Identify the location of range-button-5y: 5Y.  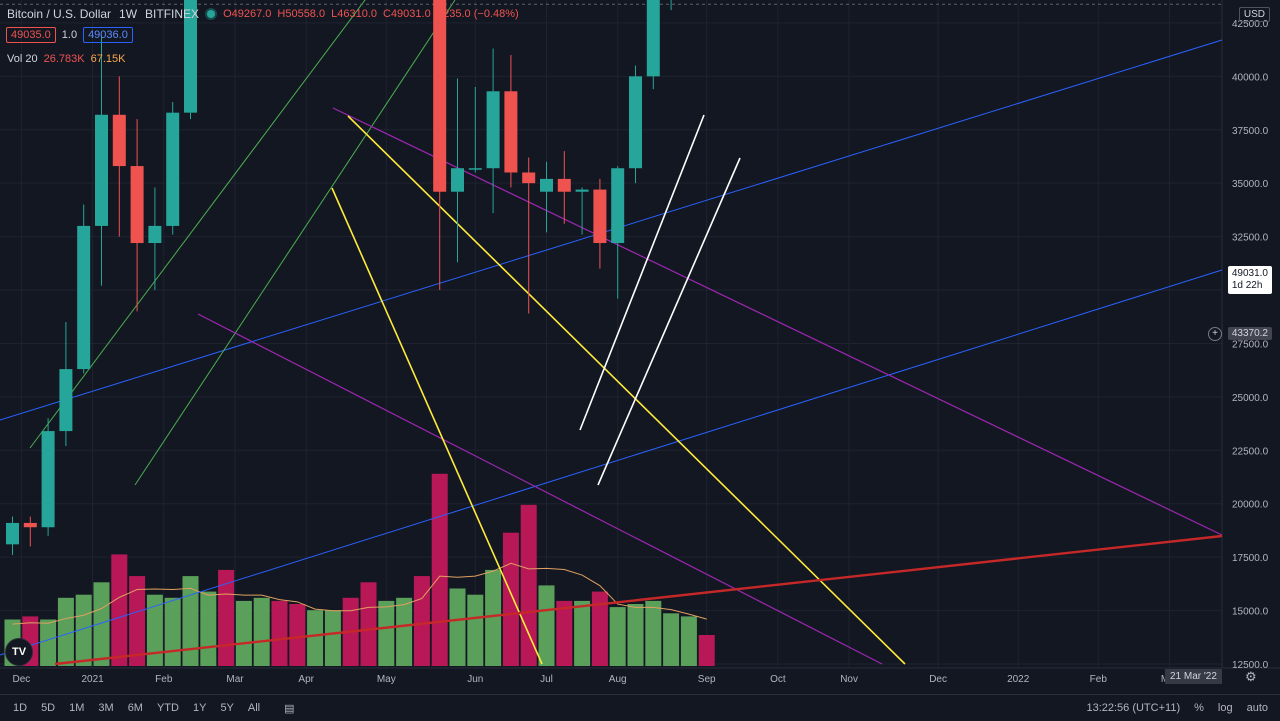
(227, 708).